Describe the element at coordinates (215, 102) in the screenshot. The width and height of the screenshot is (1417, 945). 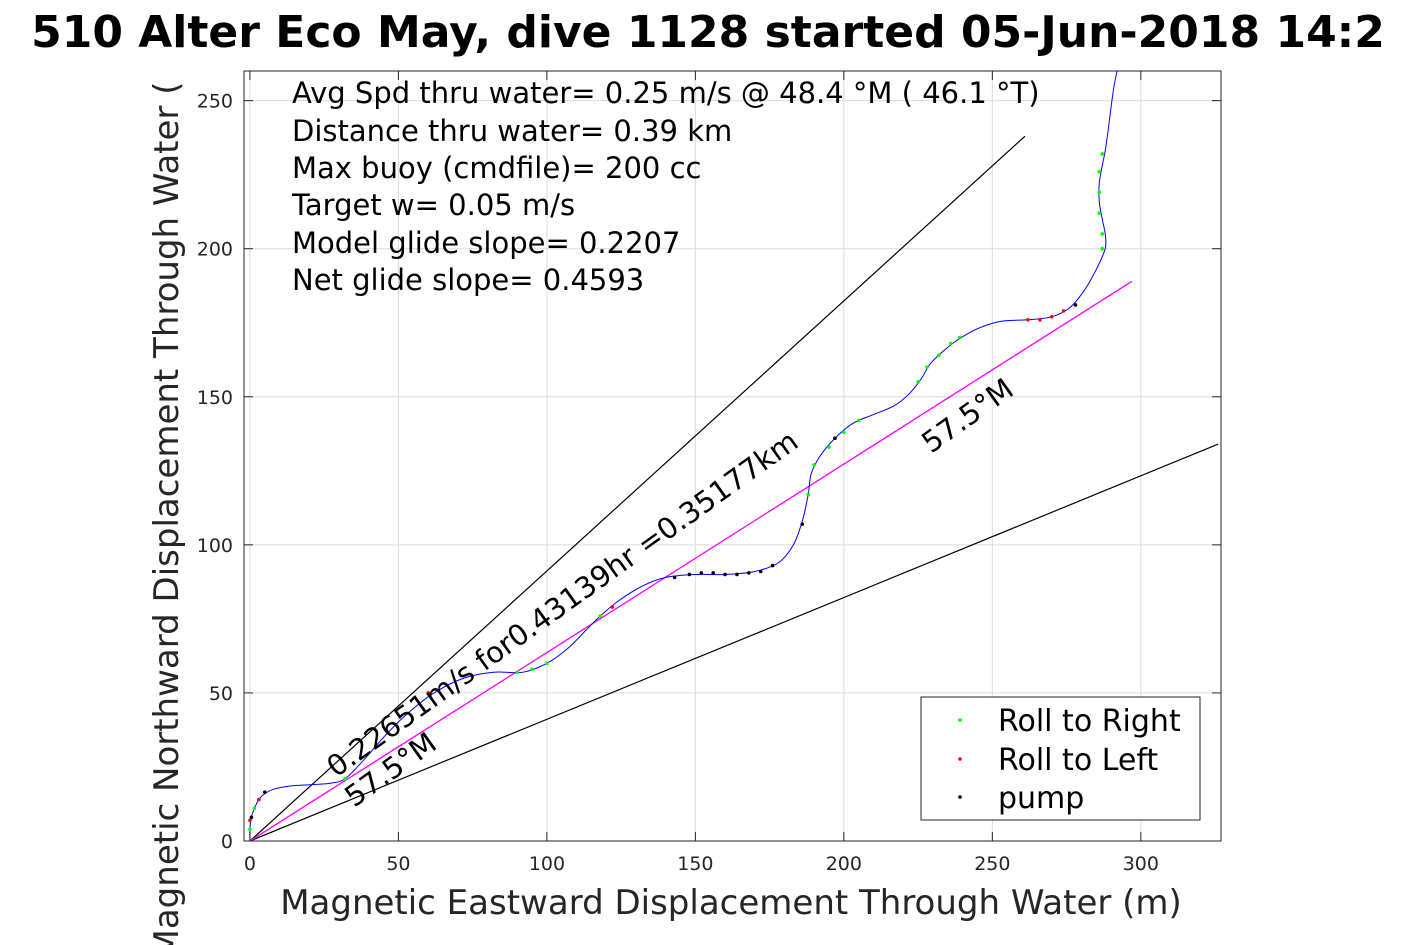
I see `y-tick-label: 250` at that location.